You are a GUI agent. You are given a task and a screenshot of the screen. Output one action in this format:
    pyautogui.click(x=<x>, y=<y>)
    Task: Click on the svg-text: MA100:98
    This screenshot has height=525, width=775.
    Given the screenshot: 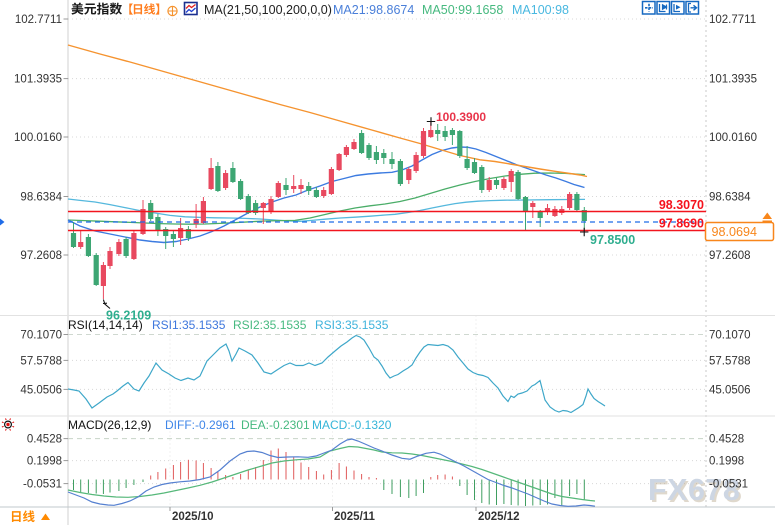 What is the action you would take?
    pyautogui.click(x=540, y=10)
    